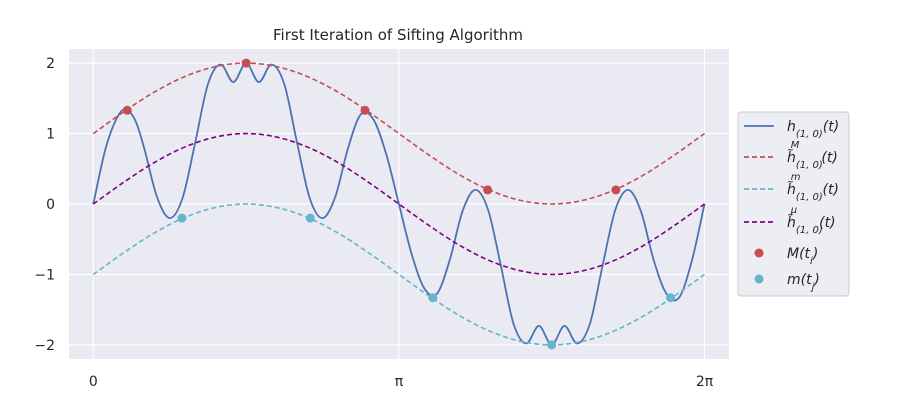 The height and width of the screenshot is (400, 900). Describe the element at coordinates (50, 205) in the screenshot. I see `y-tick-label: 0` at that location.